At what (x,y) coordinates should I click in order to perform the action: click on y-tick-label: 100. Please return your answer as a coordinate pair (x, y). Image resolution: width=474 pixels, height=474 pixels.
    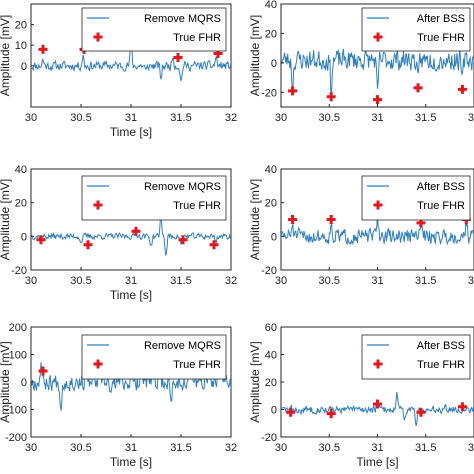
    Looking at the image, I should click on (18, 356).